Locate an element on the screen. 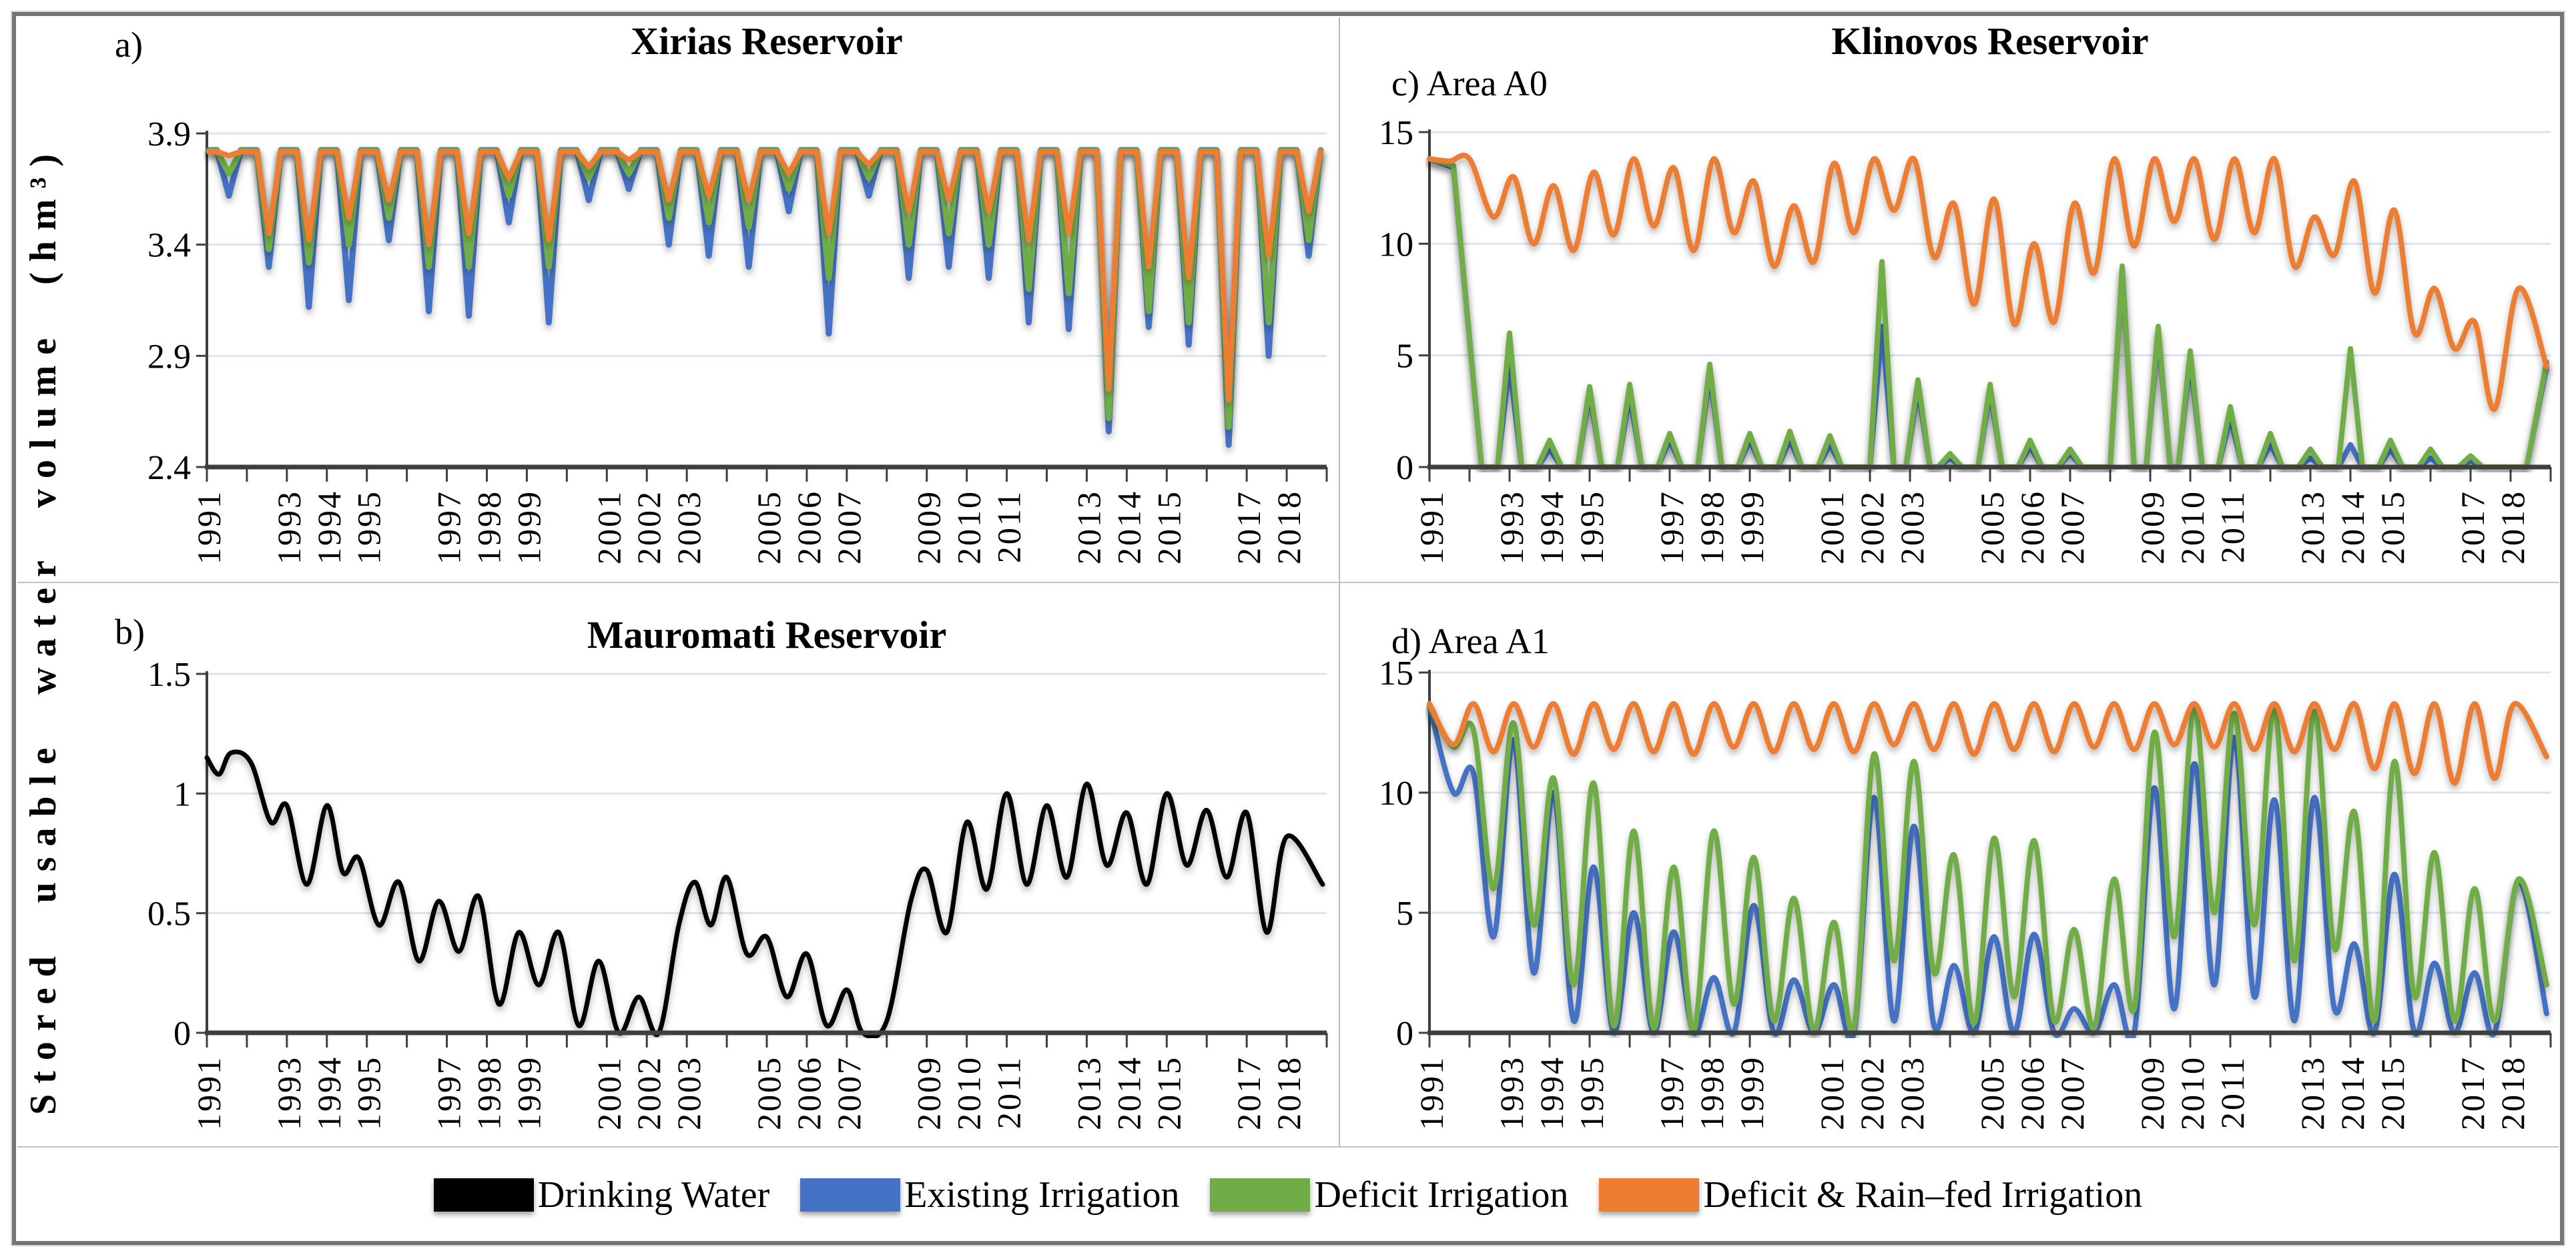 This screenshot has width=2576, height=1257. legend-label-drinking-water: Drinking Water is located at coordinates (653, 1195).